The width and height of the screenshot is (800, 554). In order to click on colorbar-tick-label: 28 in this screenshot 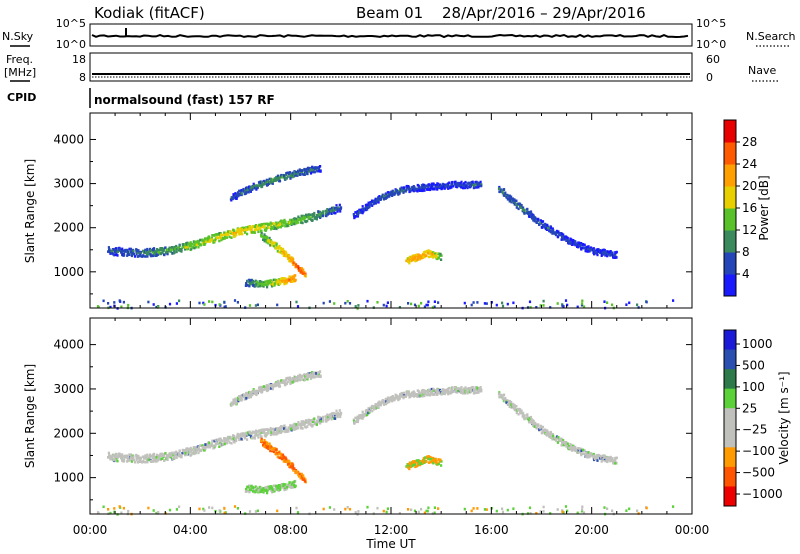, I will do `click(749, 142)`.